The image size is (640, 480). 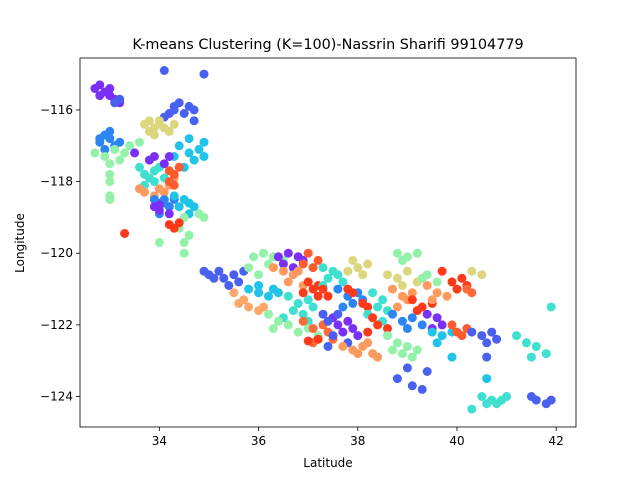 I want to click on x-tick-label: 38, so click(x=357, y=441).